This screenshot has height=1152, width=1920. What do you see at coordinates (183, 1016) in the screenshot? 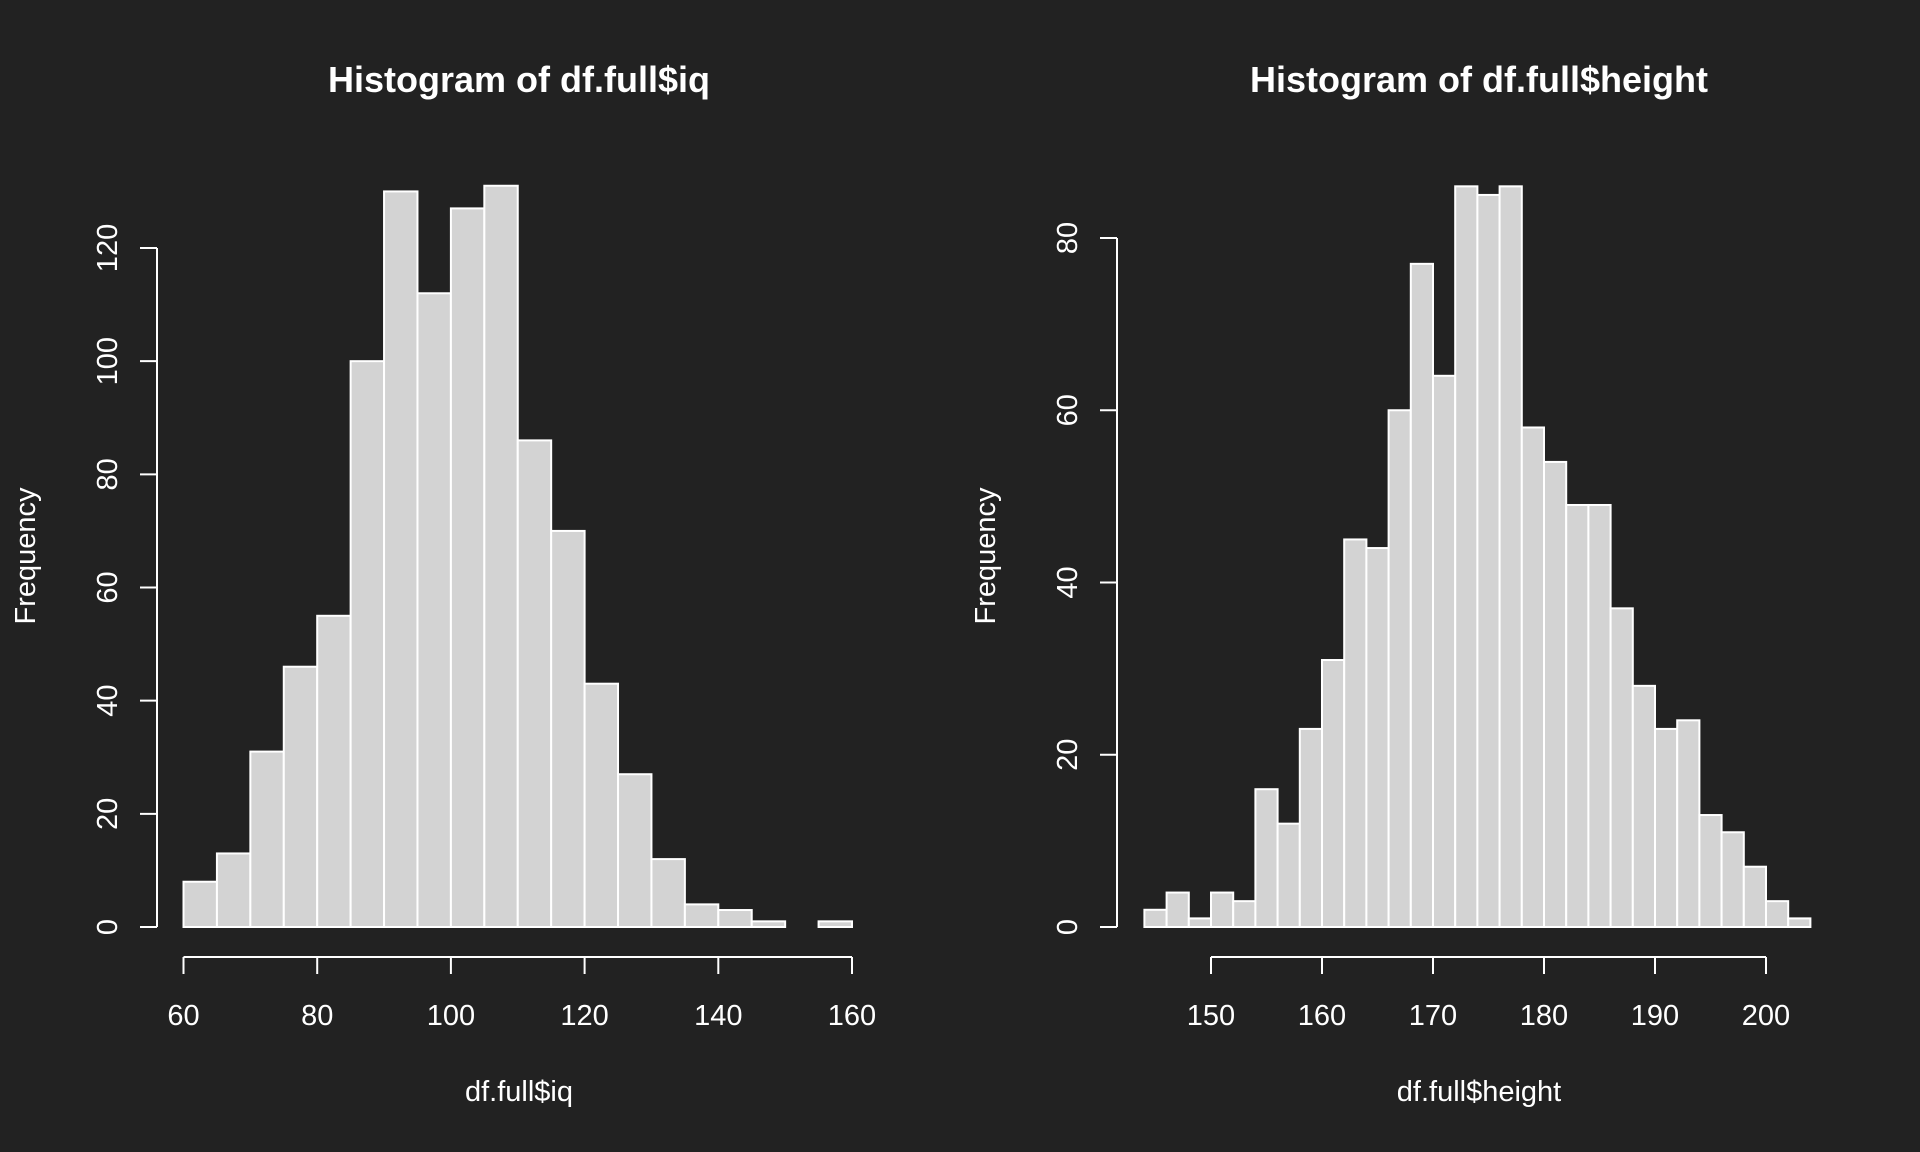
I see `iq-x-tick-label-0: 60` at bounding box center [183, 1016].